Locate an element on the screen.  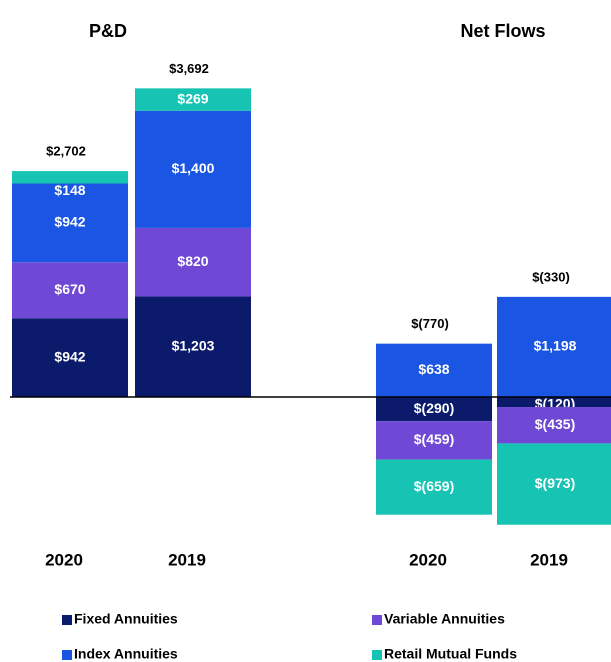
data-label: $269 is located at coordinates (192, 98).